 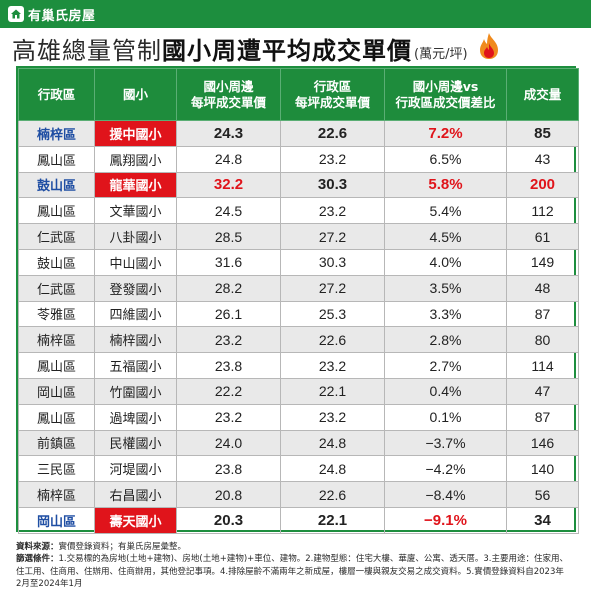 I want to click on cell-volume: 114, so click(x=542, y=365).